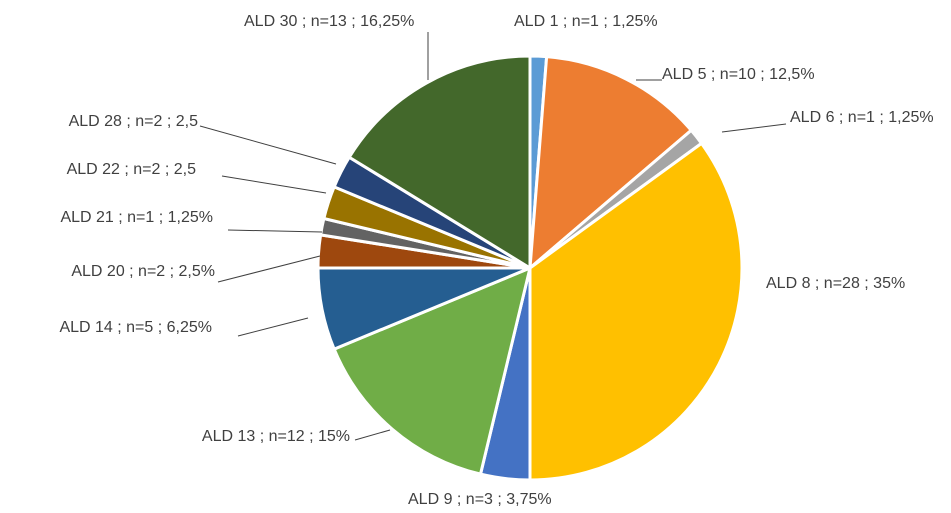 This screenshot has width=951, height=513. I want to click on data-label: ALD 8 ; n=28 ; 35%, so click(835, 283).